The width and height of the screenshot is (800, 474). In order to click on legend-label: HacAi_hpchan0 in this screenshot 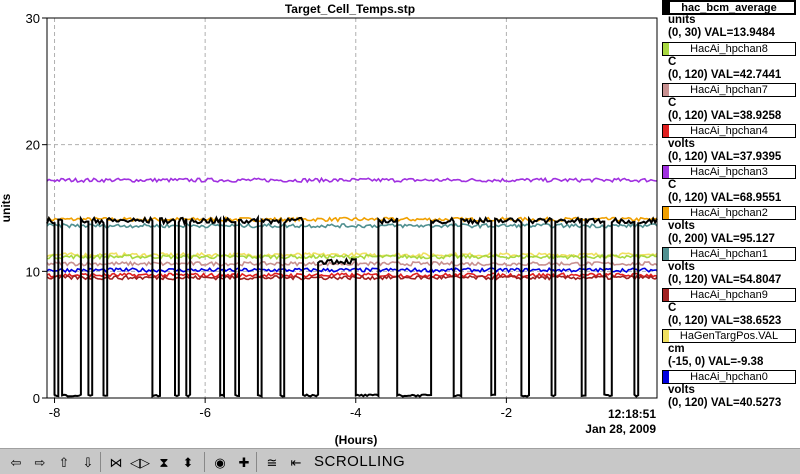, I will do `click(729, 377)`.